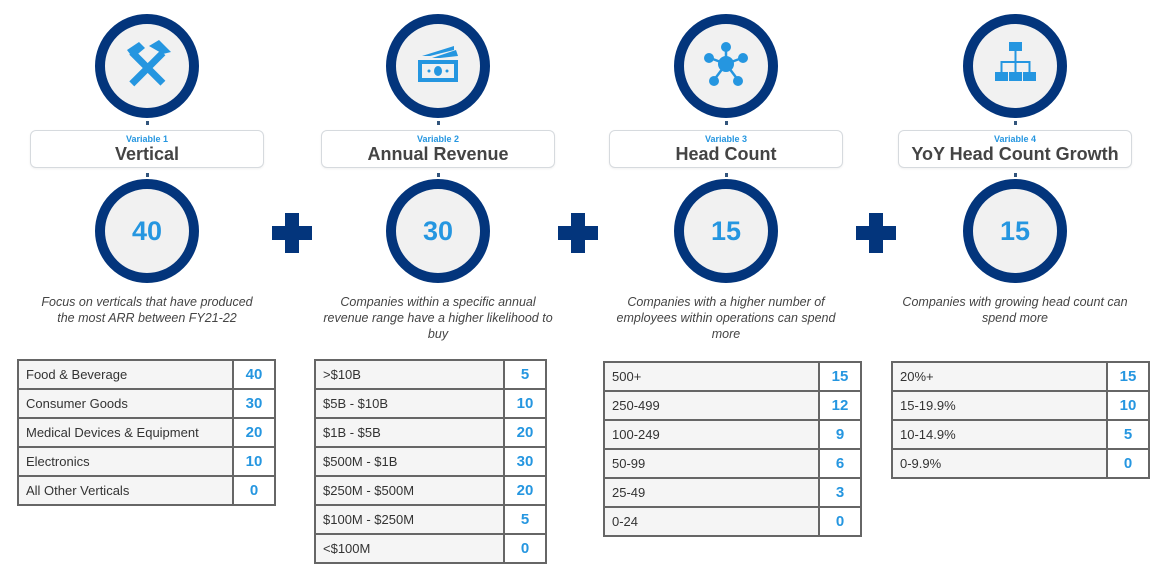 The image size is (1168, 581). What do you see at coordinates (254, 374) in the screenshot?
I see `row-score: 40` at bounding box center [254, 374].